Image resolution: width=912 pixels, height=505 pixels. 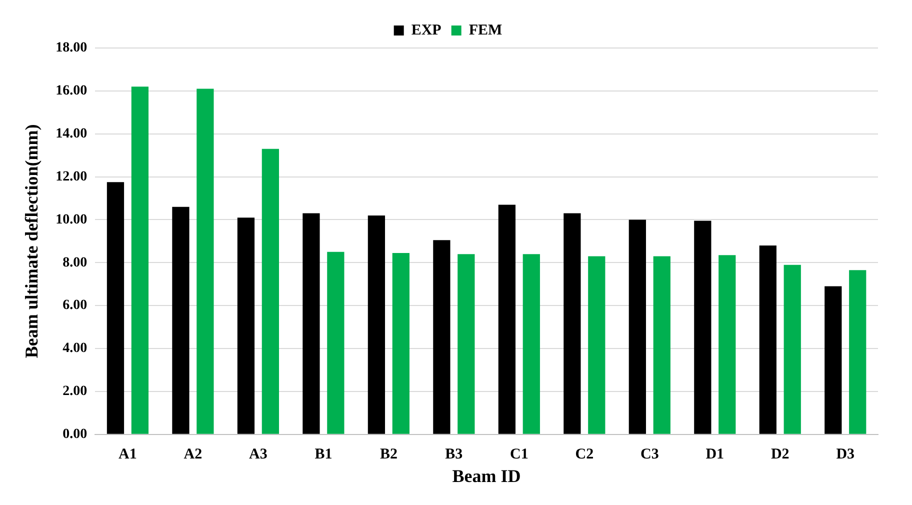 I want to click on x-tick-label: C2, so click(x=584, y=454).